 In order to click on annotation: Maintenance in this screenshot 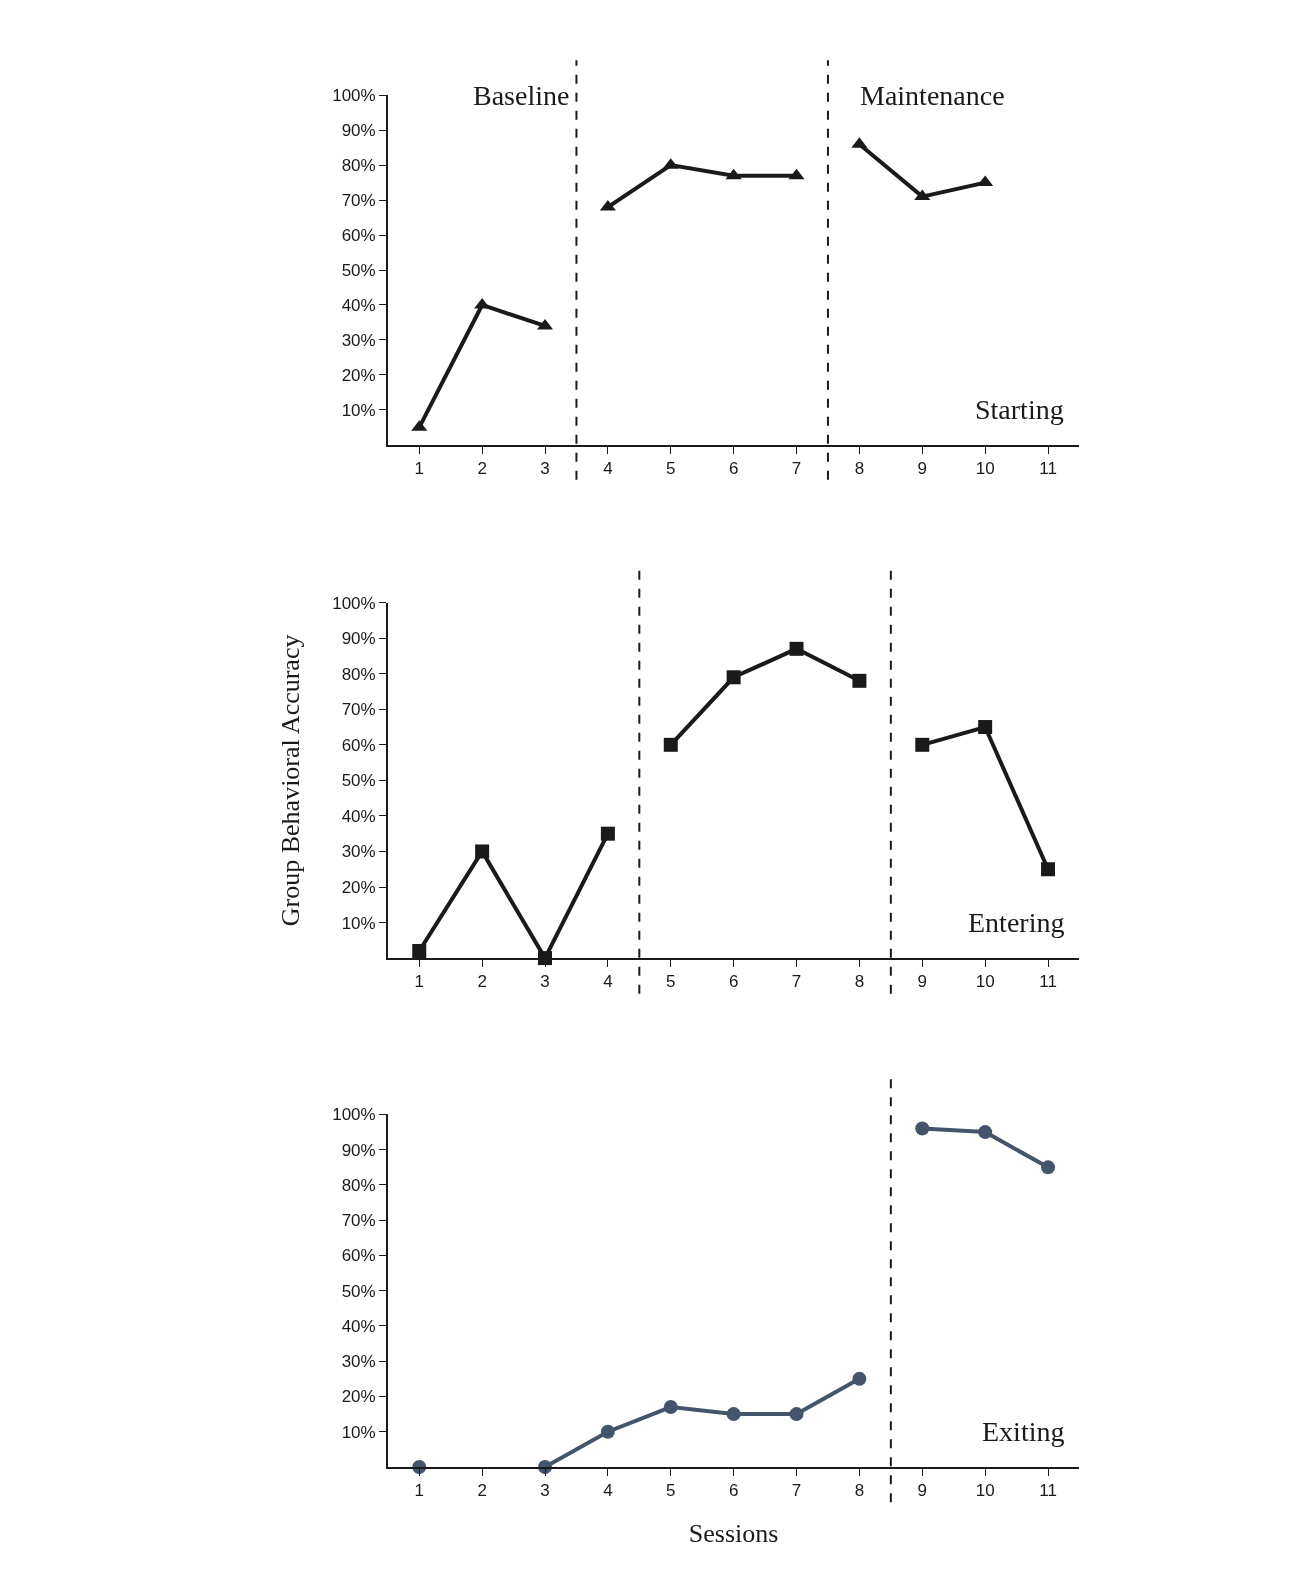, I will do `click(932, 95)`.